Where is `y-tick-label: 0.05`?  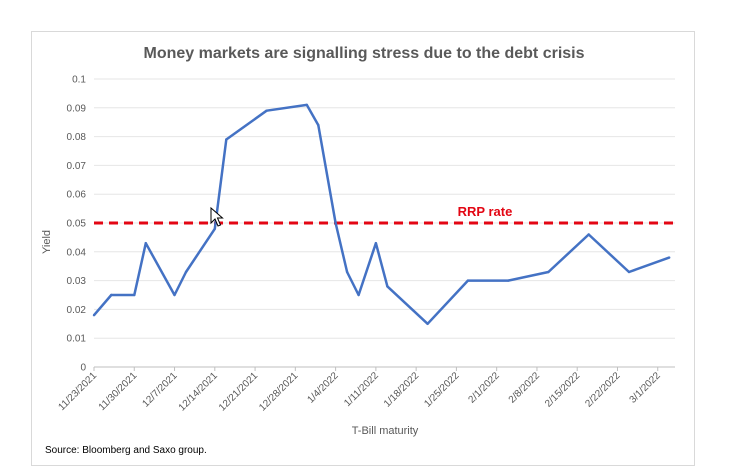
y-tick-label: 0.05 is located at coordinates (77, 224).